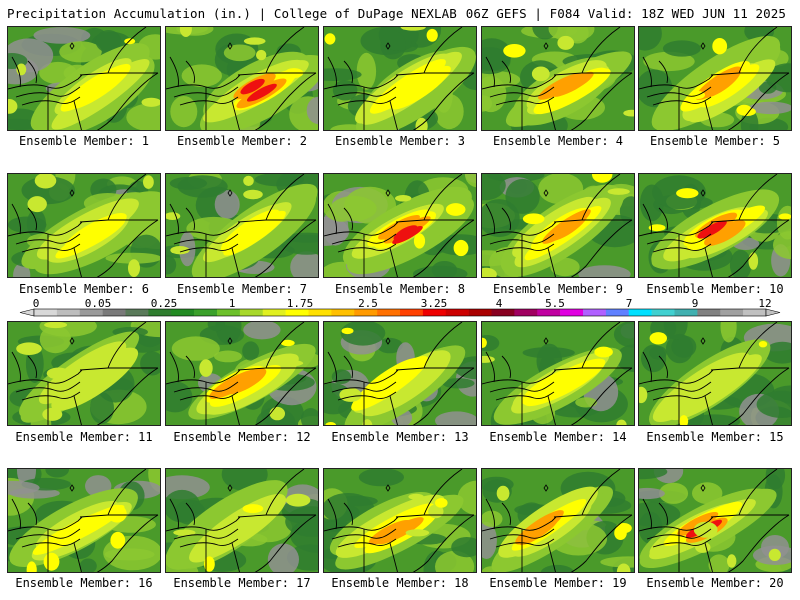  Describe the element at coordinates (36, 304) in the screenshot. I see `colorbar-tick-label: 0` at that location.